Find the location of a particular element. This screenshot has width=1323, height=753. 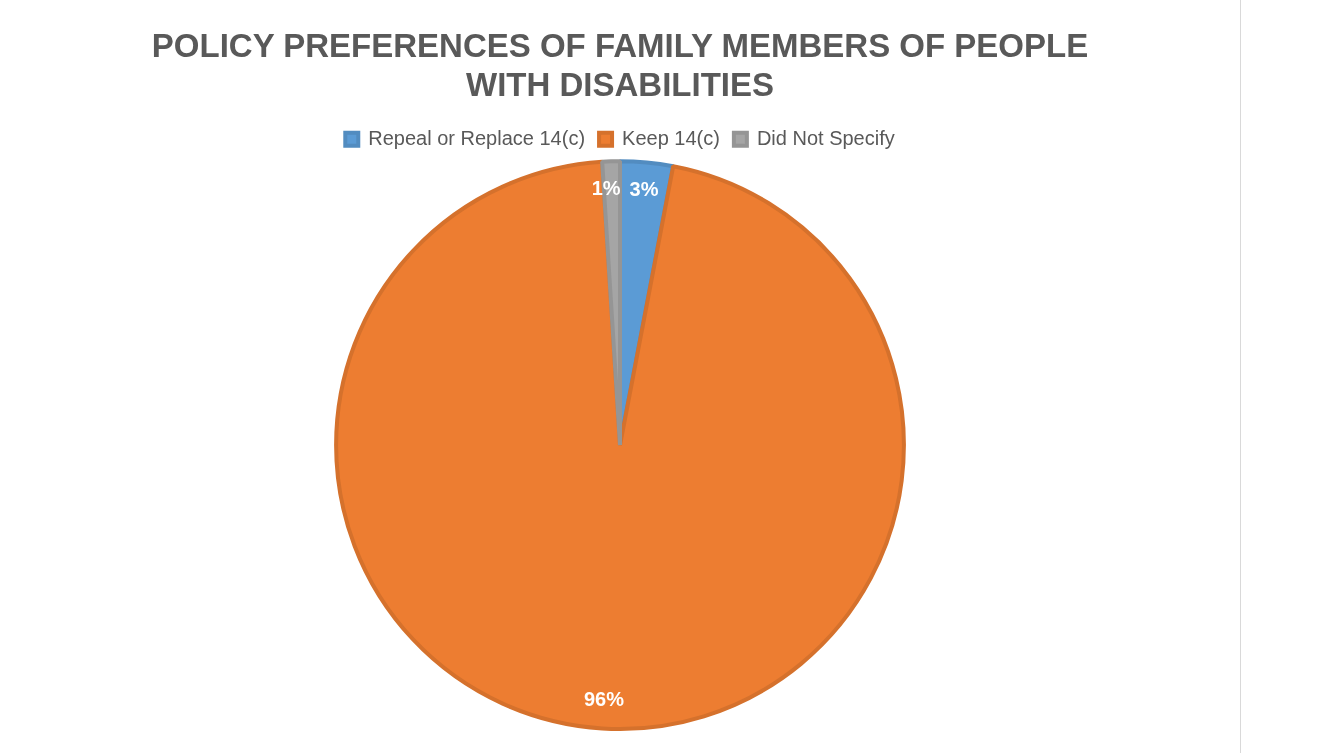

legend-label: Repeal or Replace 14(c) is located at coordinates (477, 137).